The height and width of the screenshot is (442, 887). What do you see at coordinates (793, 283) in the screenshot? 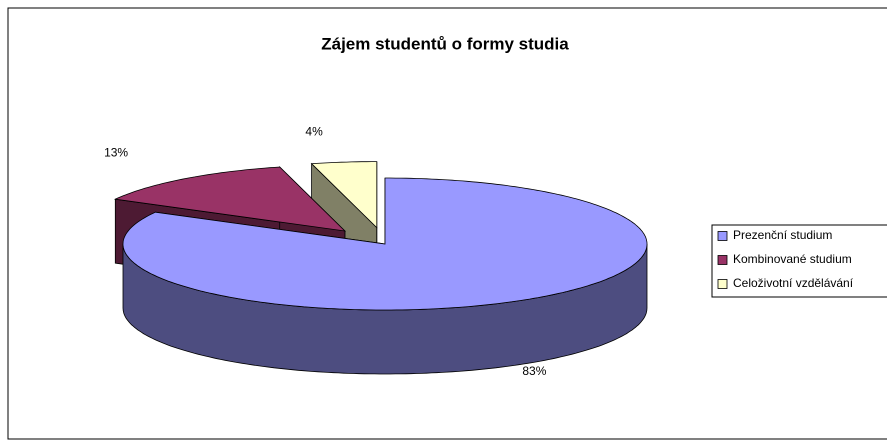
I see `legend-label: Celoživotní vzdělávání` at bounding box center [793, 283].